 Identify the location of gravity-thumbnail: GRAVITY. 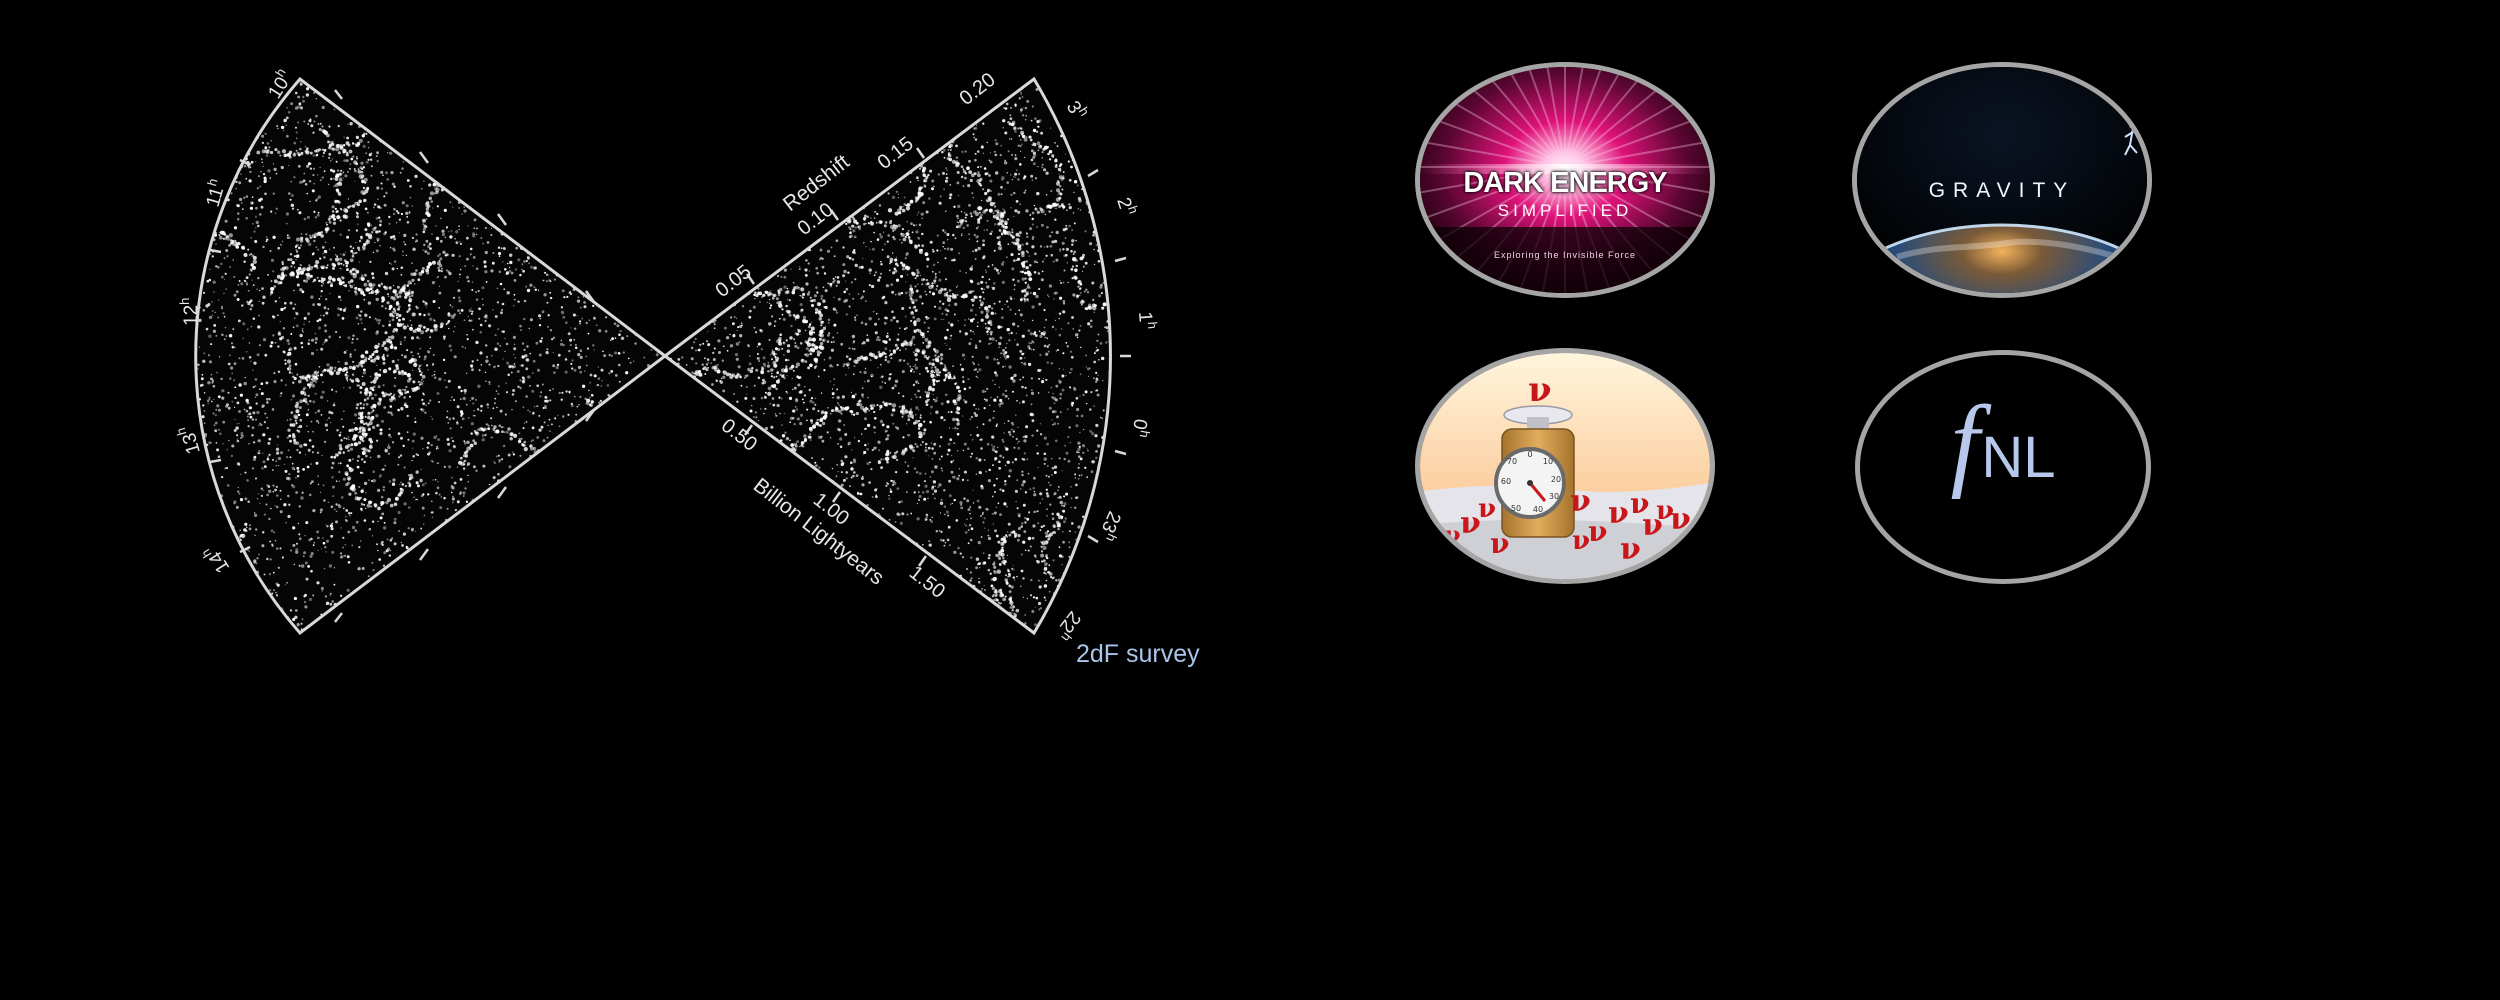
(2002, 180).